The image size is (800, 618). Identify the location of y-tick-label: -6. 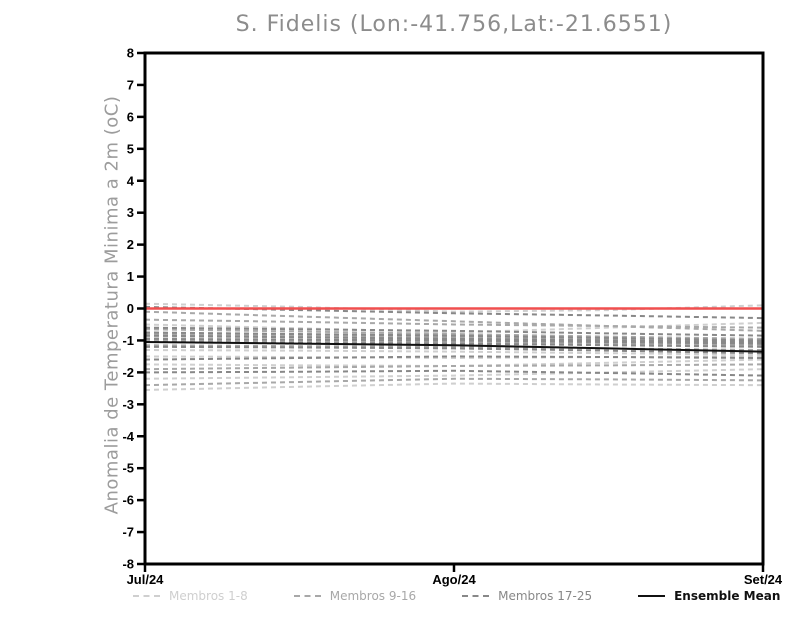
(128, 500).